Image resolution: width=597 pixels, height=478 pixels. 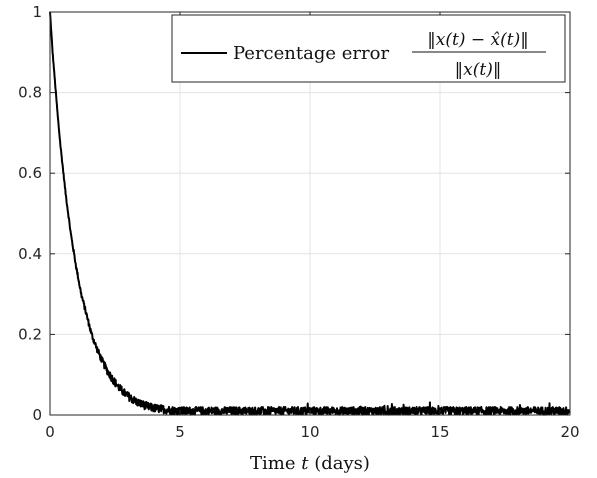 What do you see at coordinates (569, 432) in the screenshot?
I see `x-tick-label: 20` at bounding box center [569, 432].